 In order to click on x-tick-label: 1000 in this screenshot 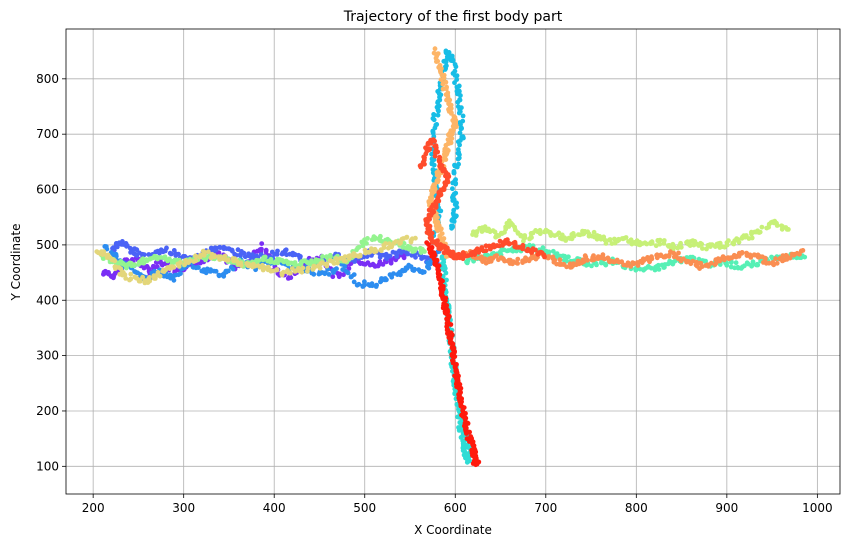, I will do `click(817, 508)`.